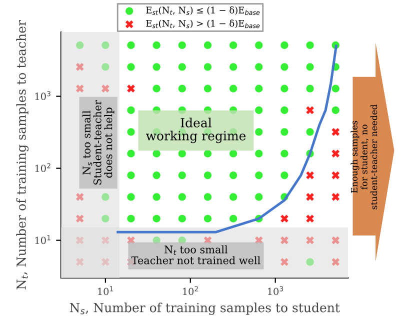 Image resolution: width=415 pixels, height=327 pixels. I want to click on y-tick-label: 10$^{3}$, so click(42, 95).